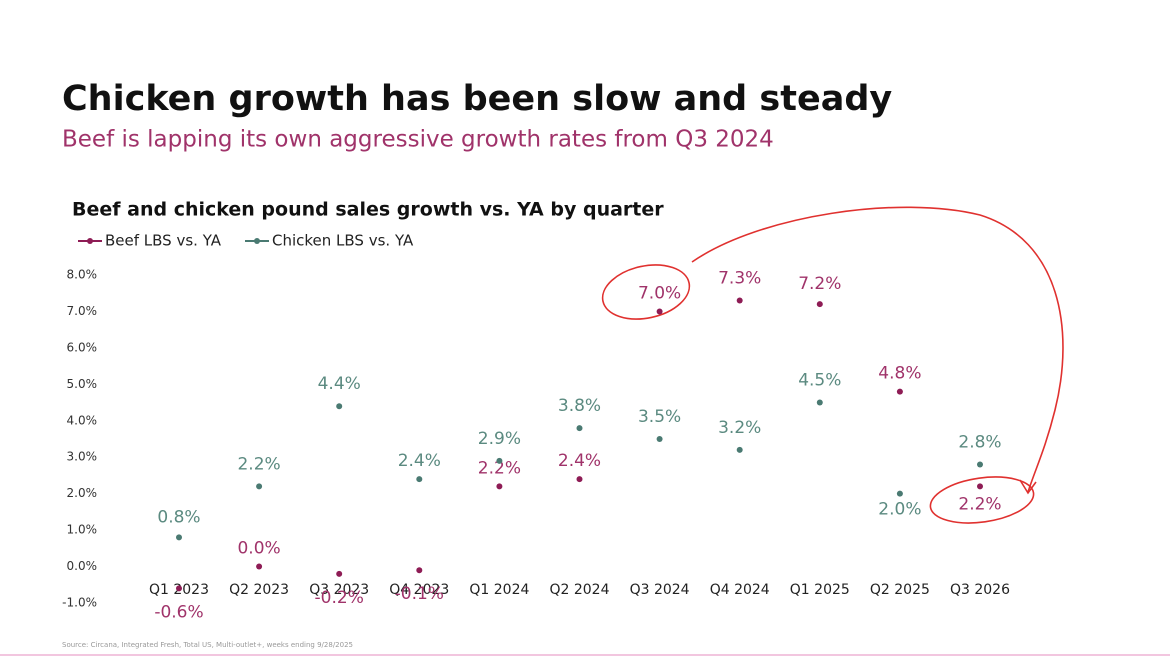 Image resolution: width=1170 pixels, height=658 pixels. I want to click on y-tick-label: 0.0%, so click(82, 566).